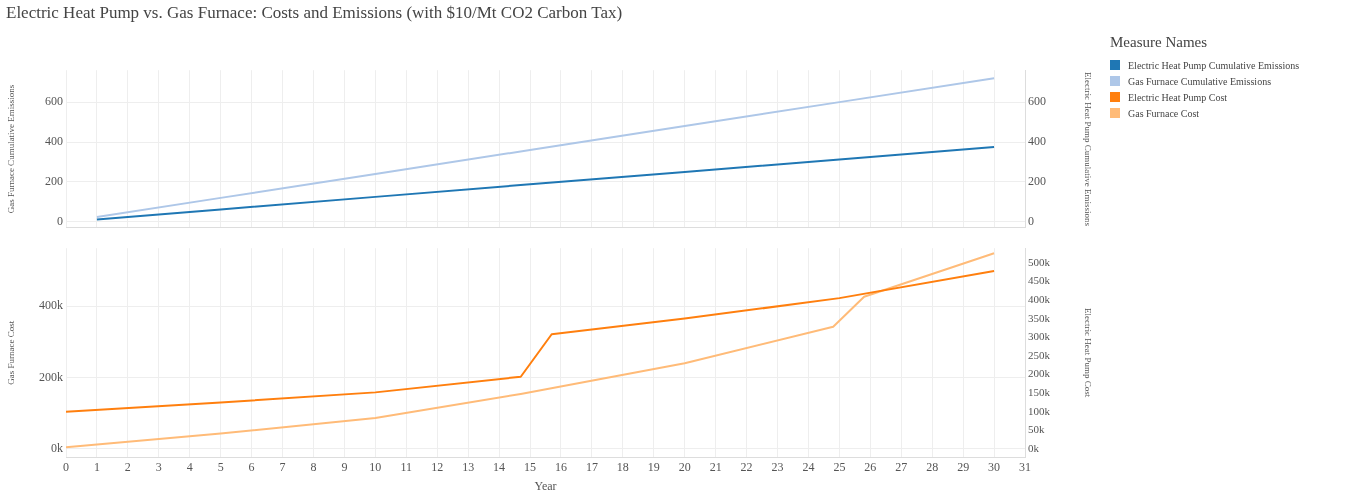 This screenshot has width=1350, height=496. Describe the element at coordinates (220, 466) in the screenshot. I see `x-tick-label: 5` at that location.